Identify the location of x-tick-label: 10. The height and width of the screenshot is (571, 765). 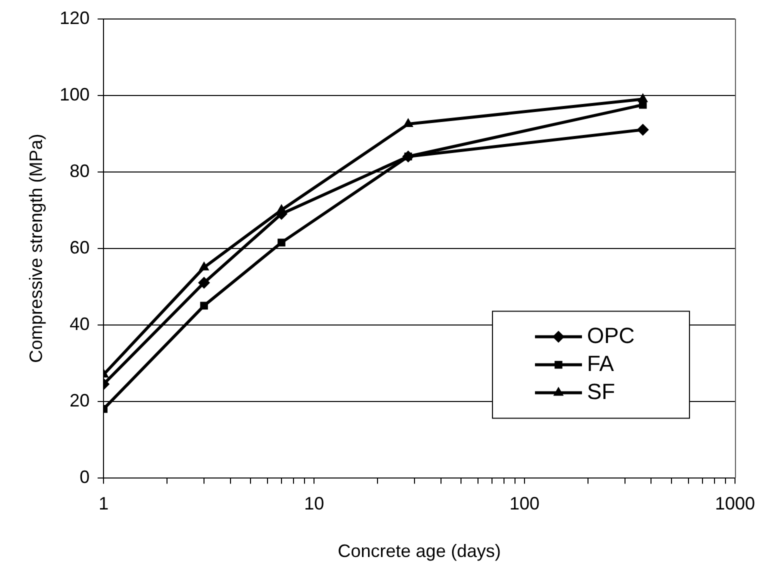
(314, 504).